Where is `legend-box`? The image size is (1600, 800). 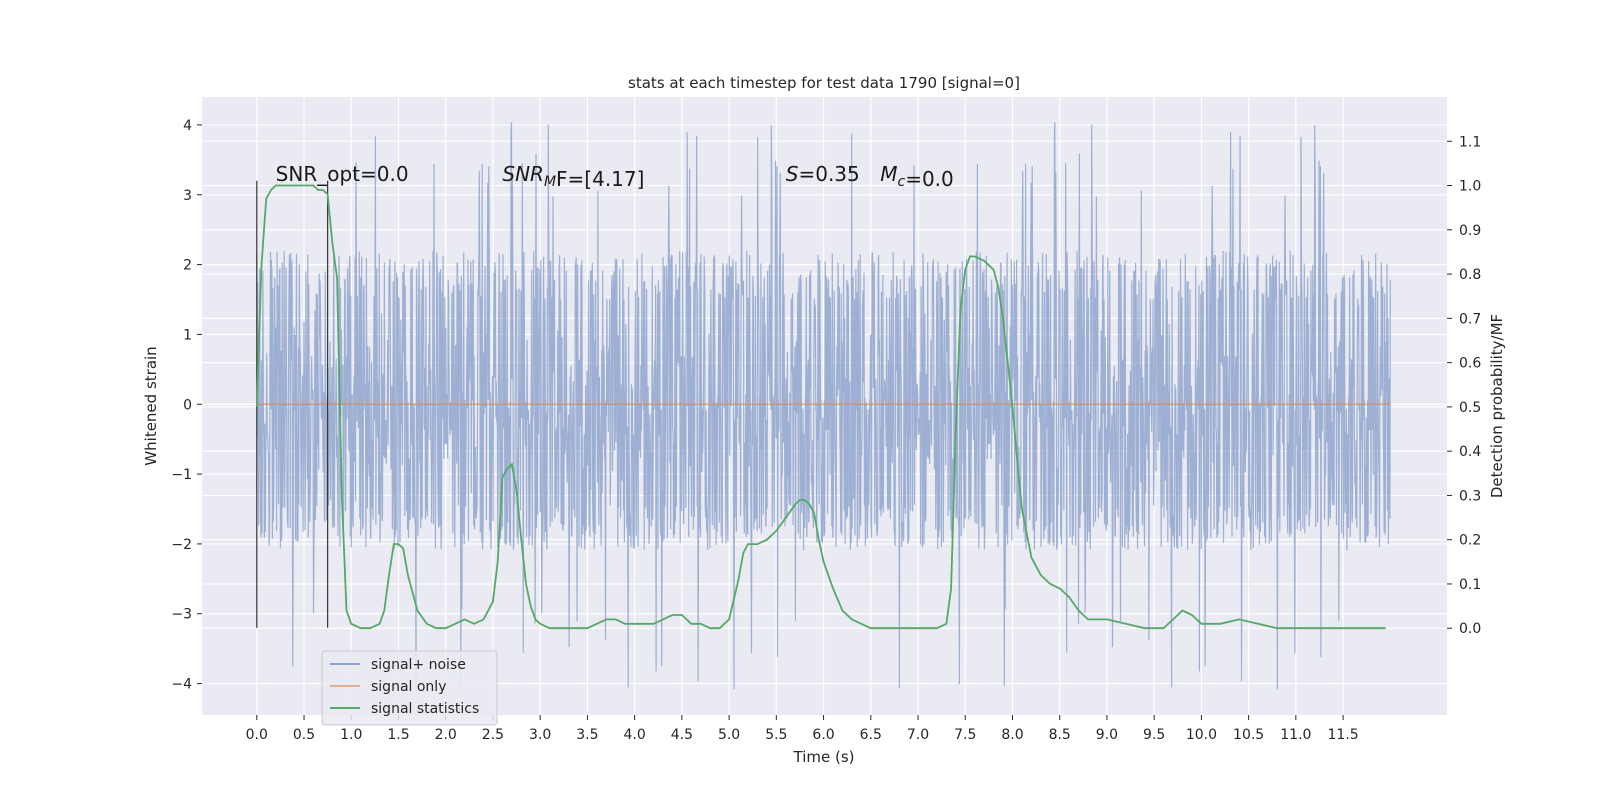
legend-box is located at coordinates (409, 688).